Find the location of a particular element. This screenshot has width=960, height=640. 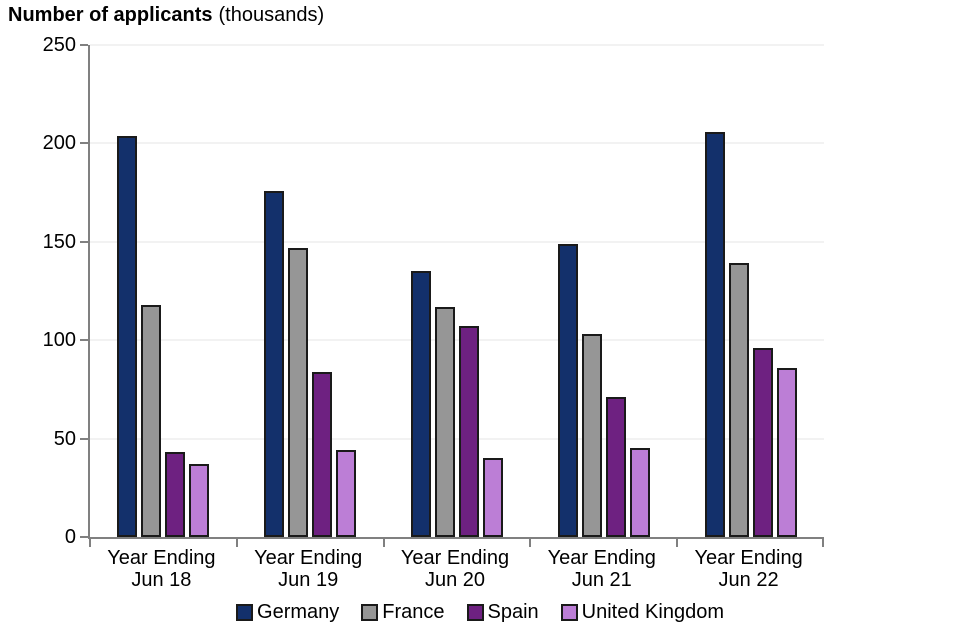

legend-swatch-france is located at coordinates (370, 612).